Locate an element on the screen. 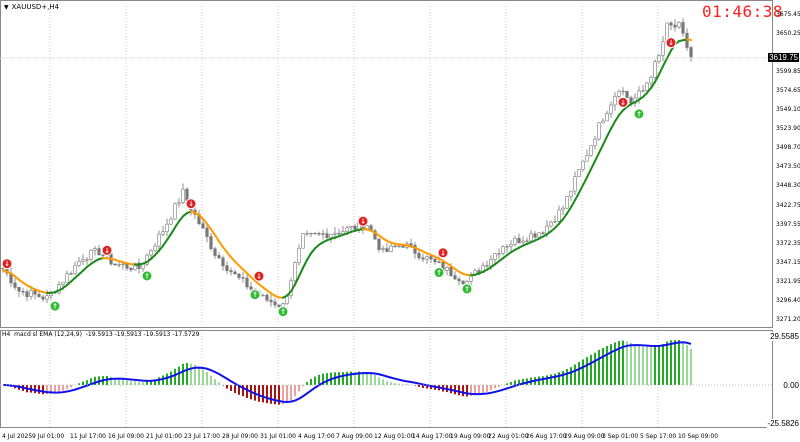 This screenshot has height=442, width=800. time-tick: 3 Sep 01:00 is located at coordinates (620, 436).